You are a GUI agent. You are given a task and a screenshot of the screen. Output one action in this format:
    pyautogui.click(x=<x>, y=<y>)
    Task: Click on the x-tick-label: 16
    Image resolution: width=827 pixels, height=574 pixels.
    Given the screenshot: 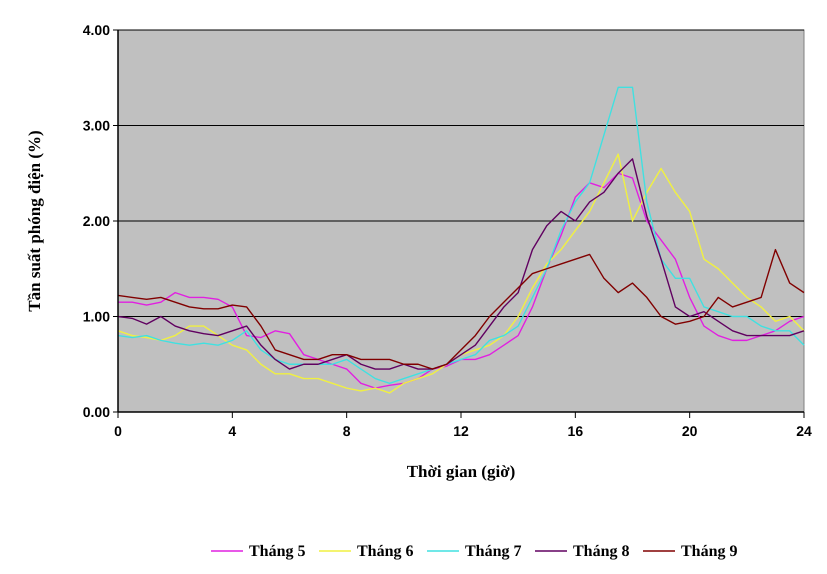 What is the action you would take?
    pyautogui.click(x=576, y=431)
    